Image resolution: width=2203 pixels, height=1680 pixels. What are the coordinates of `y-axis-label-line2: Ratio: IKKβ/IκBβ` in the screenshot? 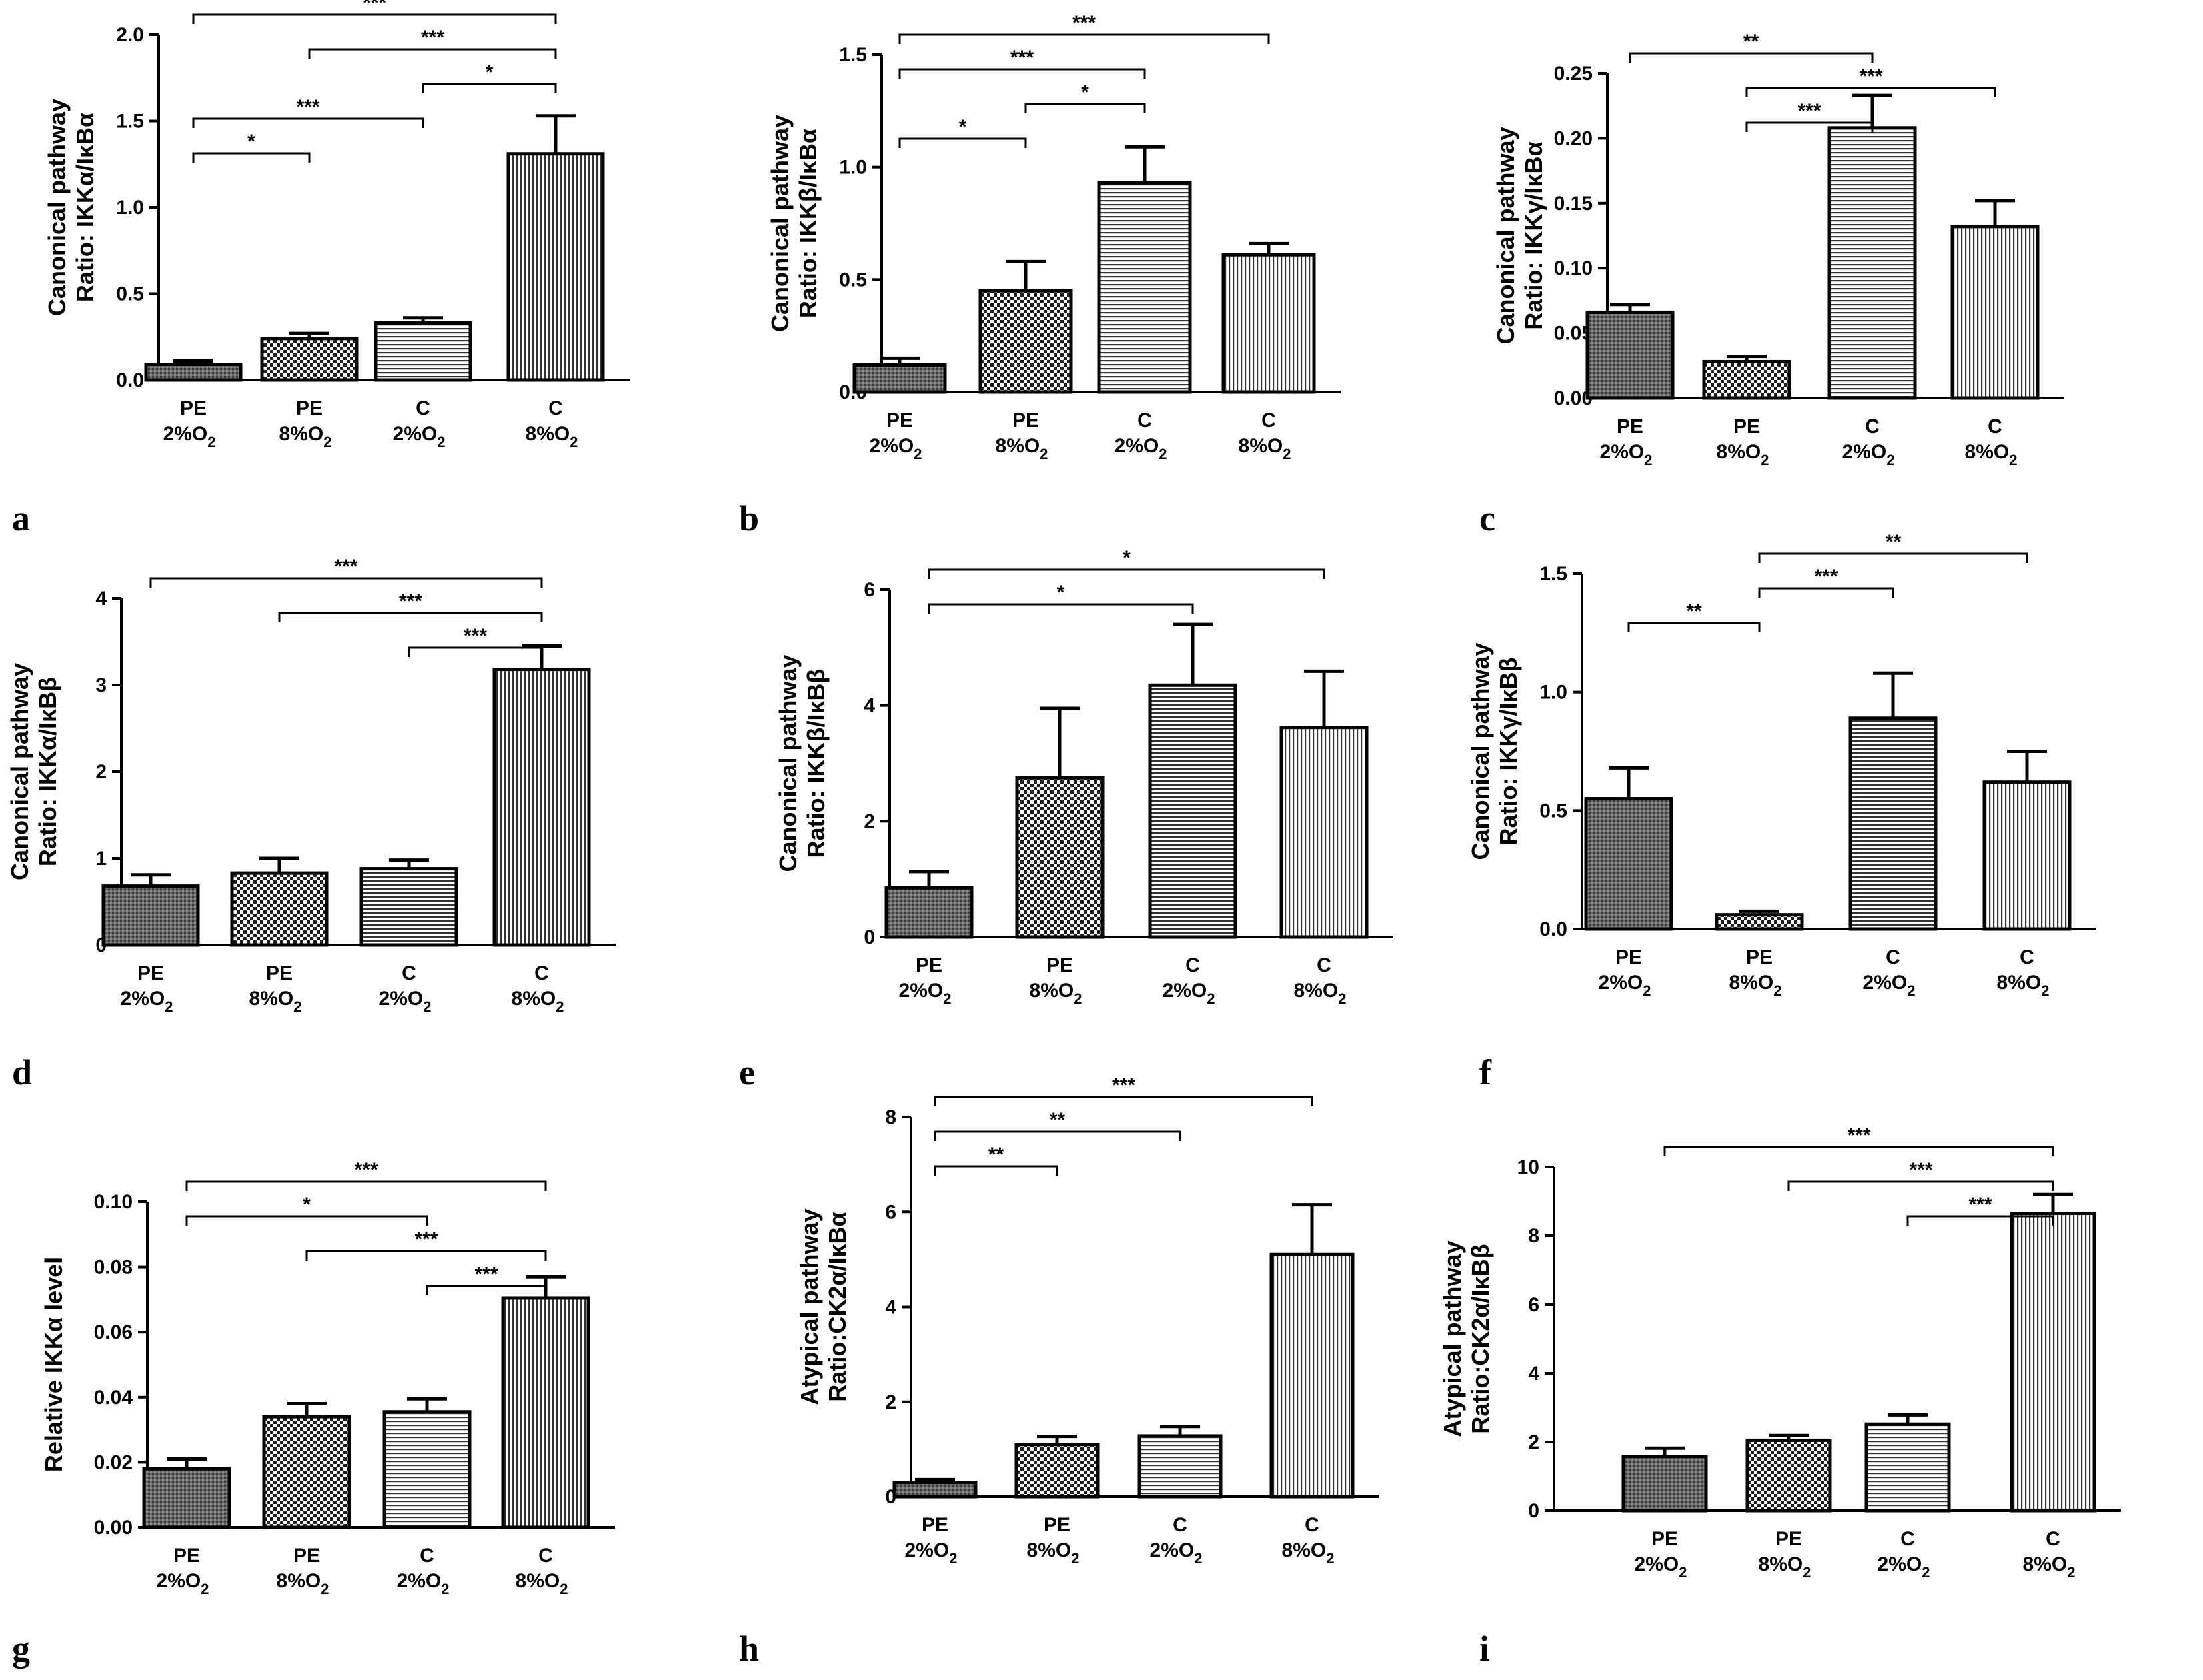 It's located at (816, 763).